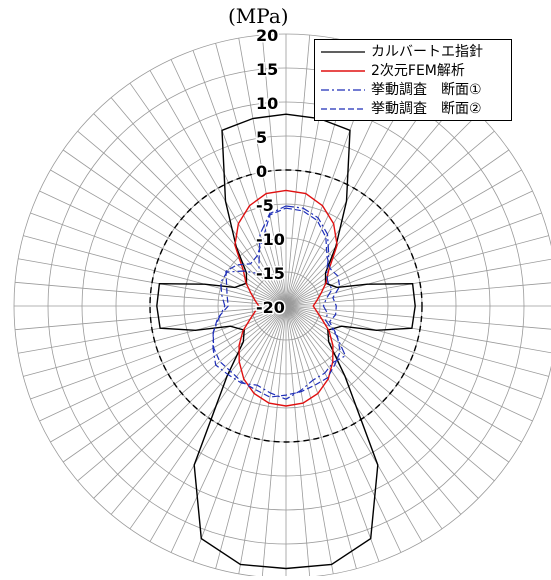 The height and width of the screenshot is (580, 551). What do you see at coordinates (265, 205) in the screenshot?
I see `tick-label: -5` at bounding box center [265, 205].